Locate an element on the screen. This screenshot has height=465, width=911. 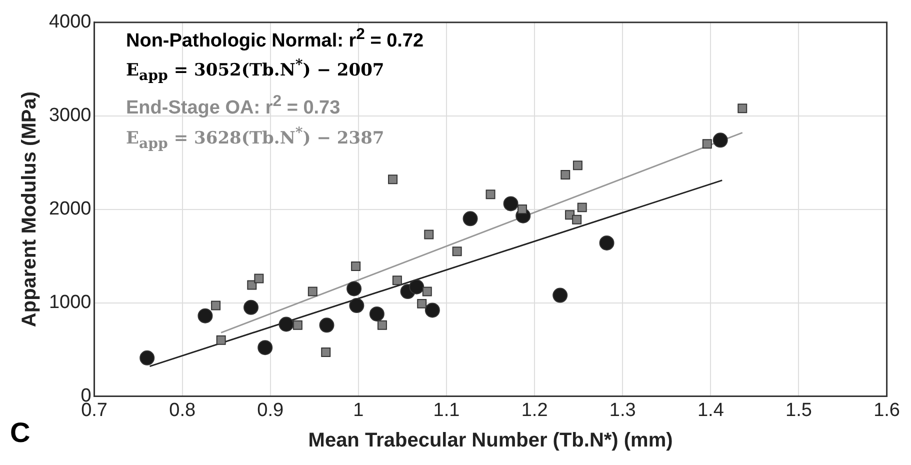
y-tick-label: 2000 is located at coordinates (70, 209).